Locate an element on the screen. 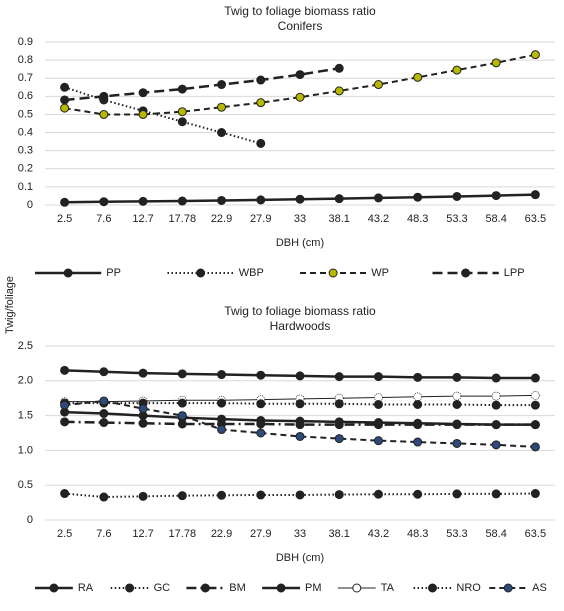 The image size is (564, 611). y-tick-label: 0.2 is located at coordinates (25, 169).